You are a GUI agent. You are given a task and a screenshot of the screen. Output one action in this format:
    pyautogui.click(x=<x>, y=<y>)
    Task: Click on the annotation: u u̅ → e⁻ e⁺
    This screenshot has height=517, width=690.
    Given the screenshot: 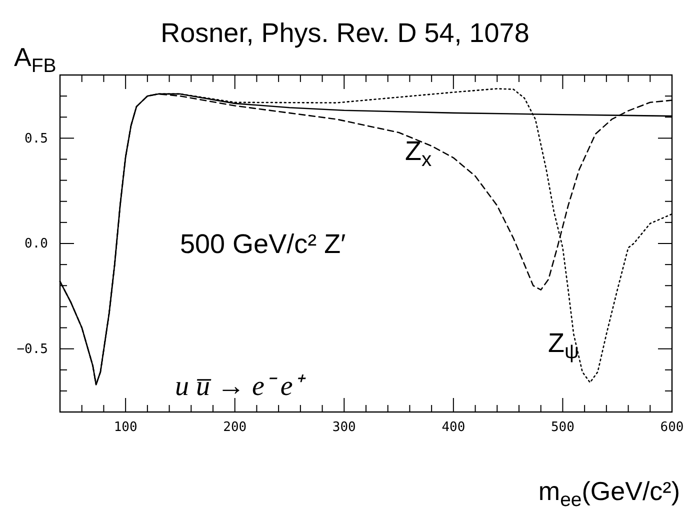 What is the action you would take?
    pyautogui.click(x=240, y=386)
    